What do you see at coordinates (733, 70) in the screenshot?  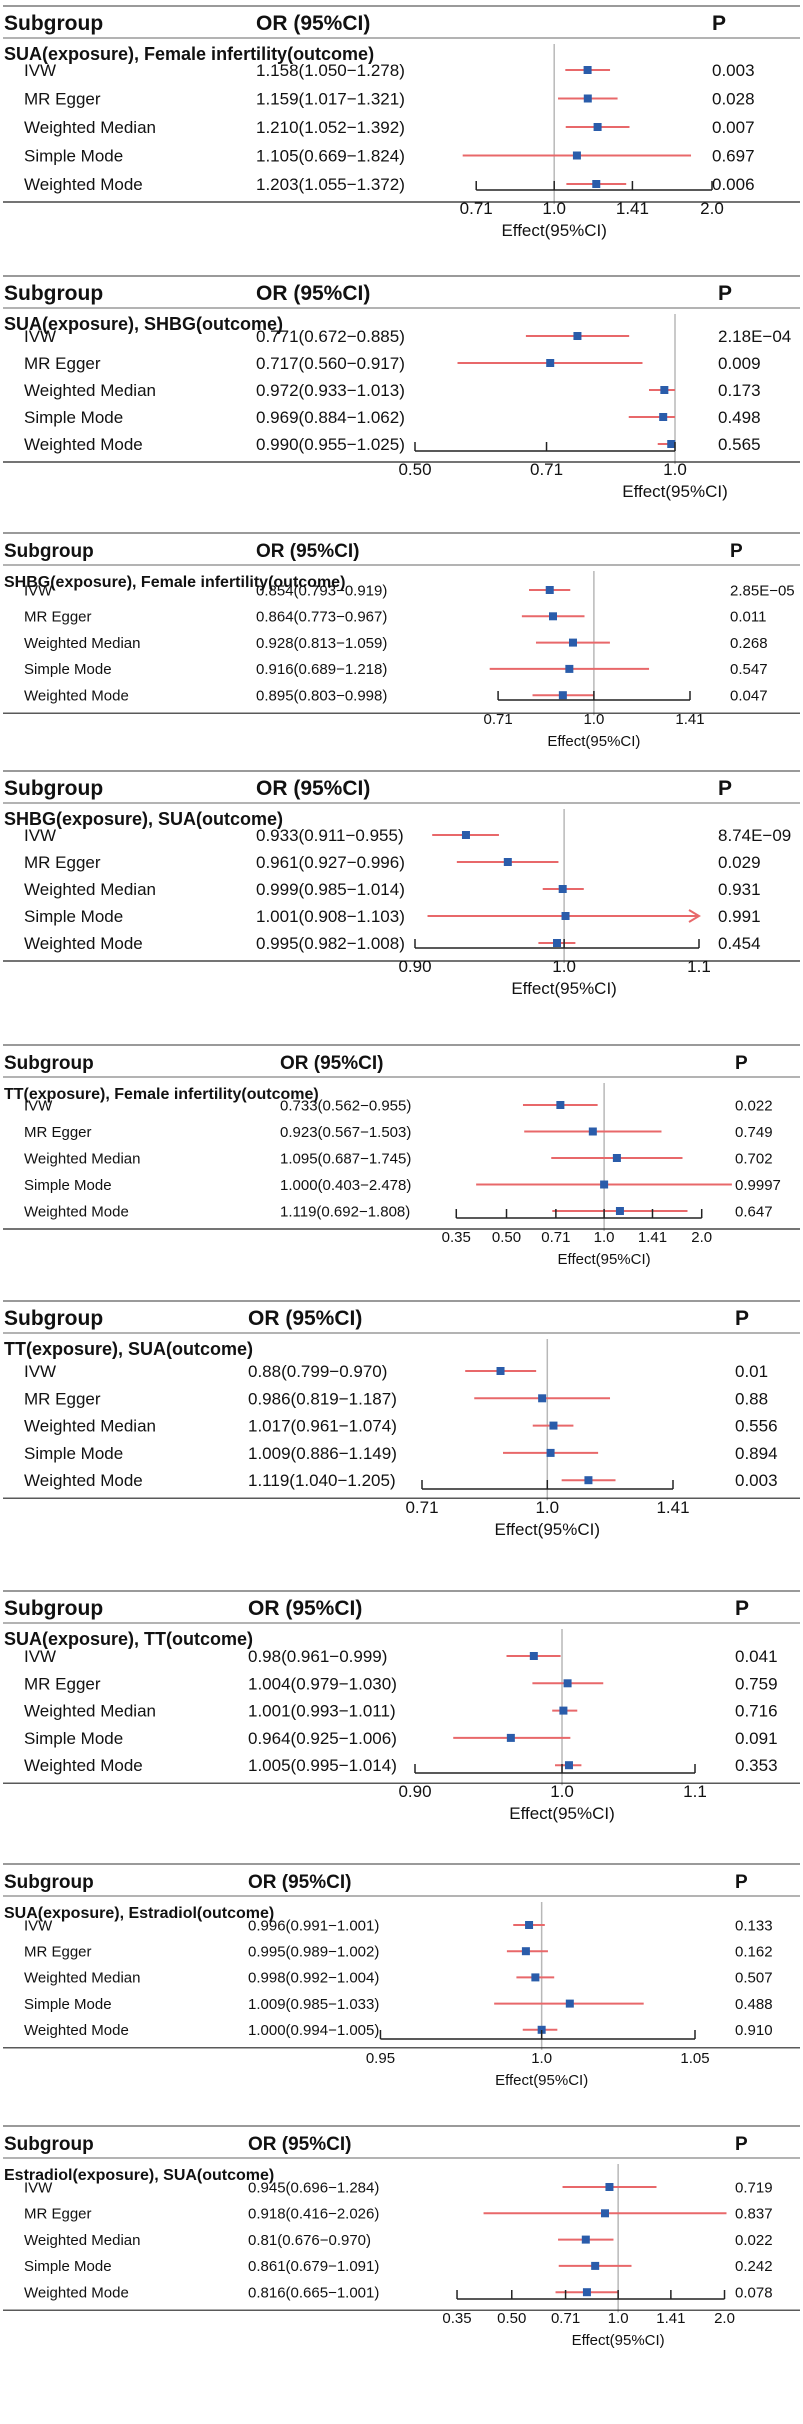 I see `row-p: 0.003` at bounding box center [733, 70].